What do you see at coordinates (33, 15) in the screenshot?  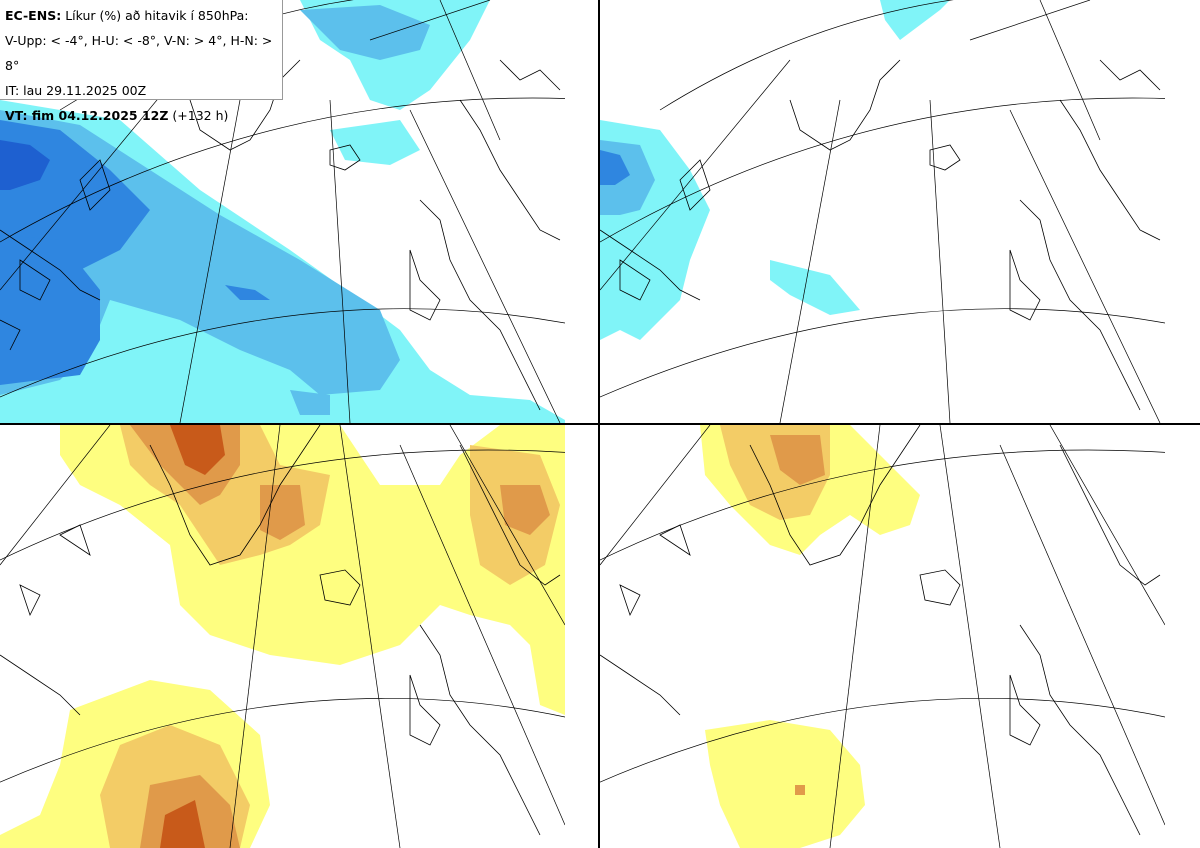 I see `model-name: EC-ENS:` at bounding box center [33, 15].